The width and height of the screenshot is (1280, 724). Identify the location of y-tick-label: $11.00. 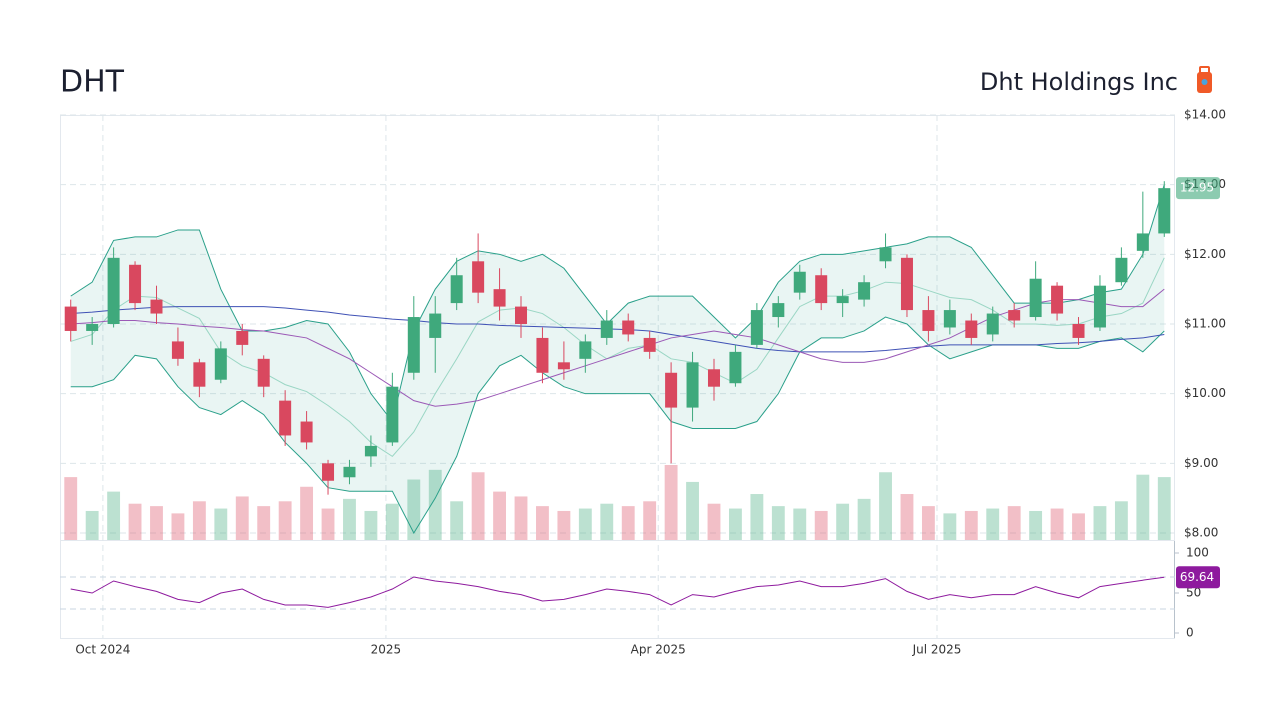
(1205, 324).